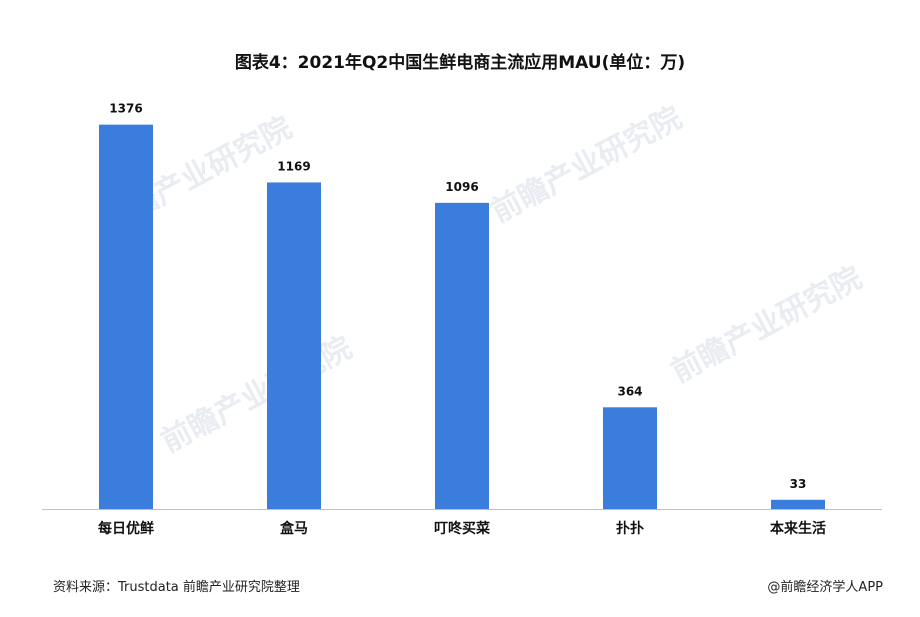 The image size is (920, 617). What do you see at coordinates (825, 587) in the screenshot?
I see `credit-note: @前瞻经济学人APP` at bounding box center [825, 587].